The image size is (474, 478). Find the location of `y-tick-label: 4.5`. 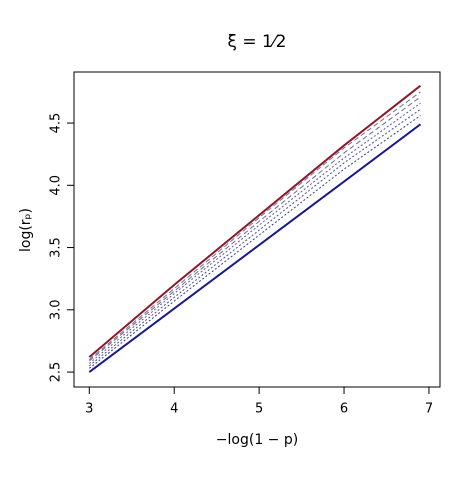

y-tick-label: 4.5 is located at coordinates (56, 123).